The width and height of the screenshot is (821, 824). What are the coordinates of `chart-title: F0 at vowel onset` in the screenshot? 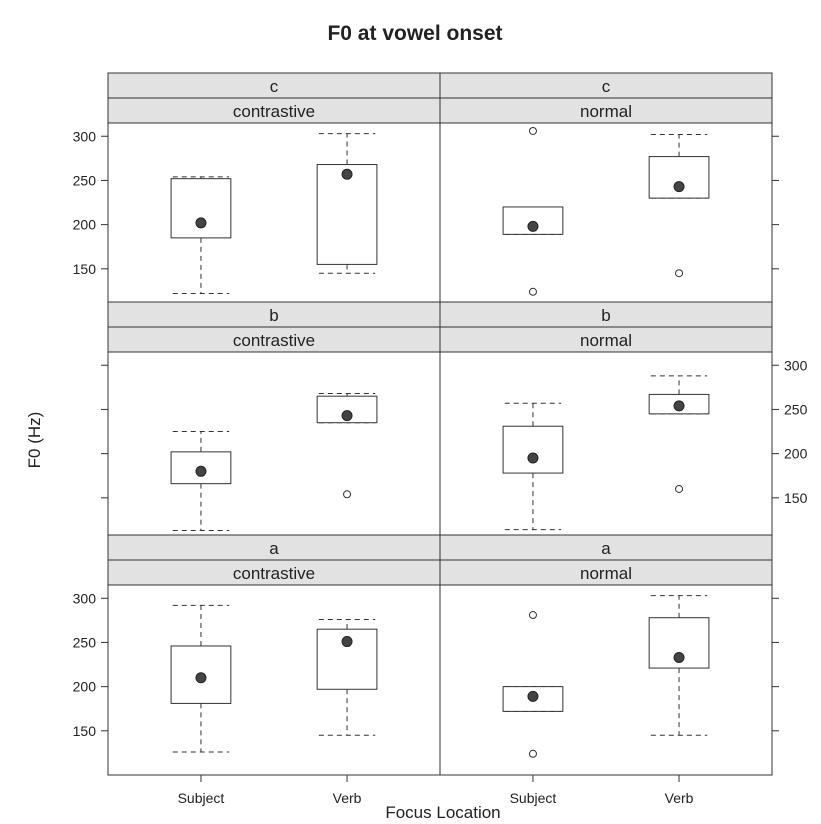 It's located at (414, 33).